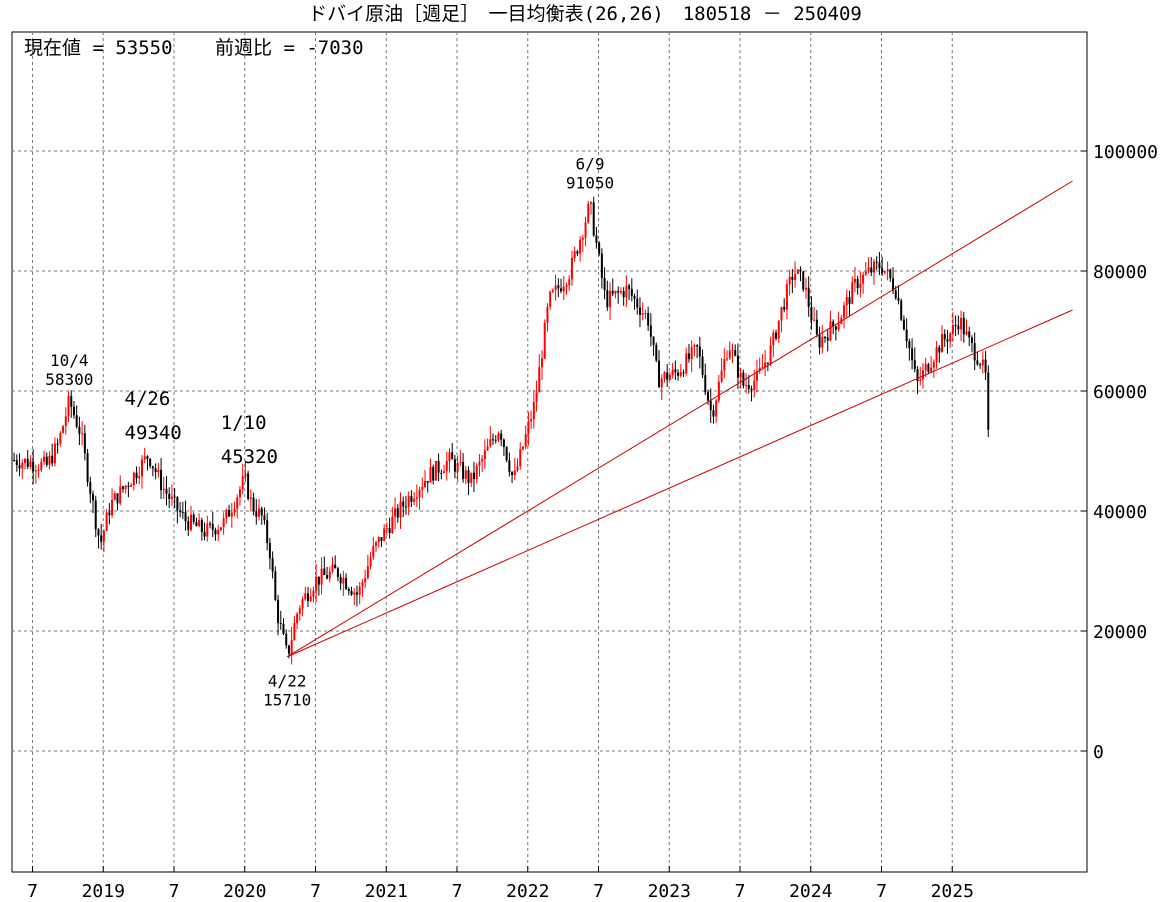  Describe the element at coordinates (740, 891) in the screenshot. I see `x-tick-label: 7` at that location.